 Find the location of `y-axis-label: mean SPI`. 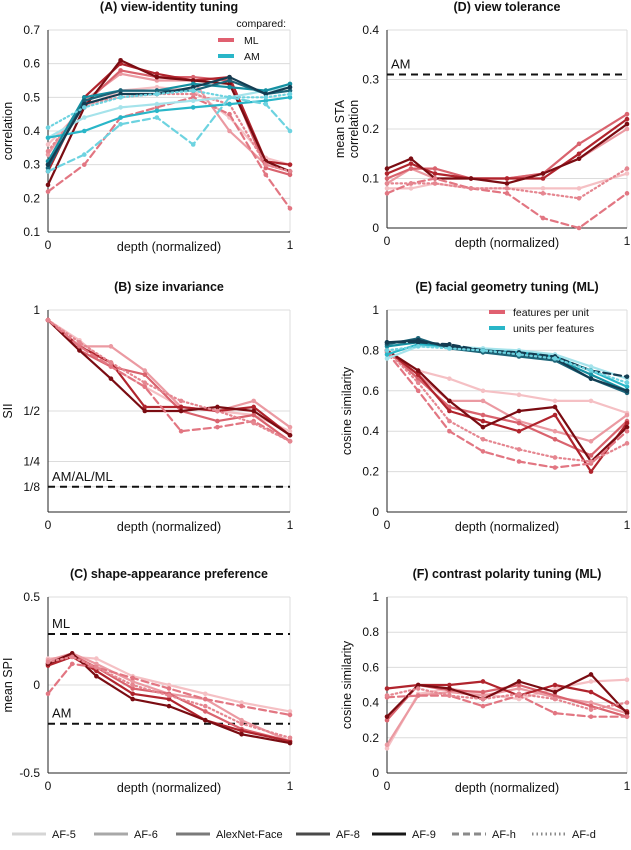

y-axis-label: mean SPI is located at coordinates (8, 685).